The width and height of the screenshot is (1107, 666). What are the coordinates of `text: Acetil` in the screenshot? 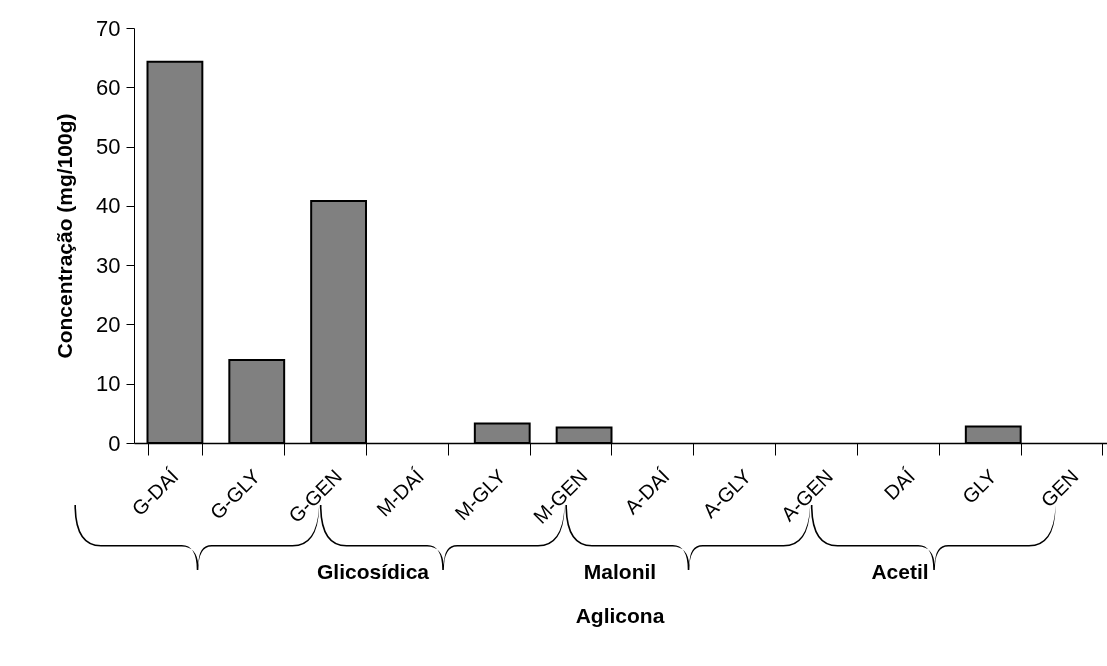 It's located at (900, 572).